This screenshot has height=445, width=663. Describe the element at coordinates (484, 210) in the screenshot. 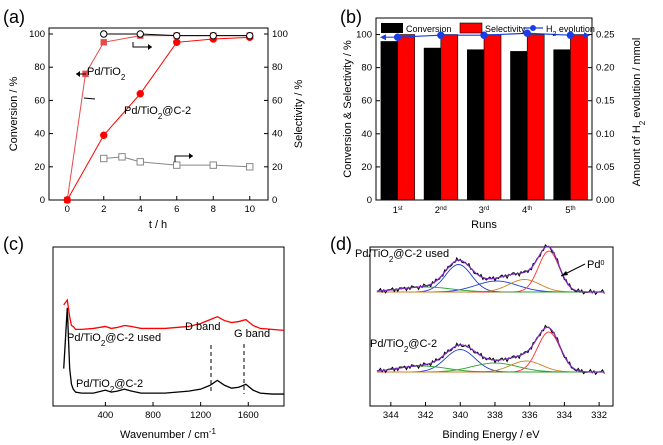

I see `x-tick-label-b: 3rd` at that location.